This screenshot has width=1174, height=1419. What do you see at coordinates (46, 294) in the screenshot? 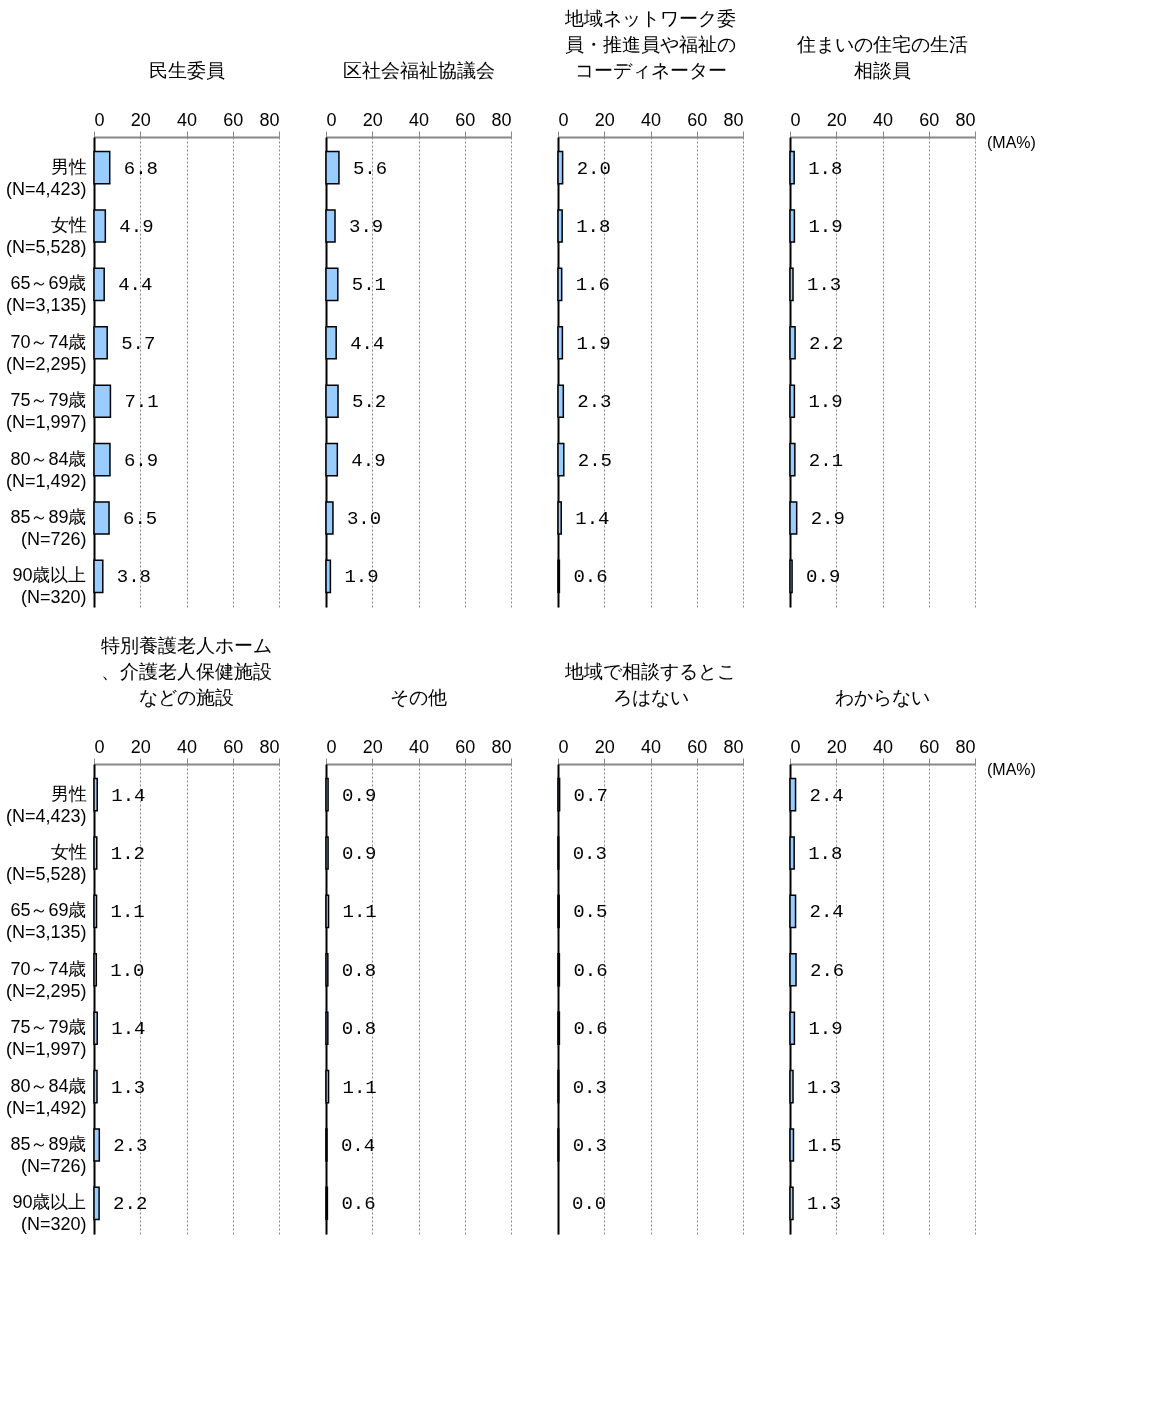
I see `y-tick-label: 65～69歳 (N=3,135)` at bounding box center [46, 294].